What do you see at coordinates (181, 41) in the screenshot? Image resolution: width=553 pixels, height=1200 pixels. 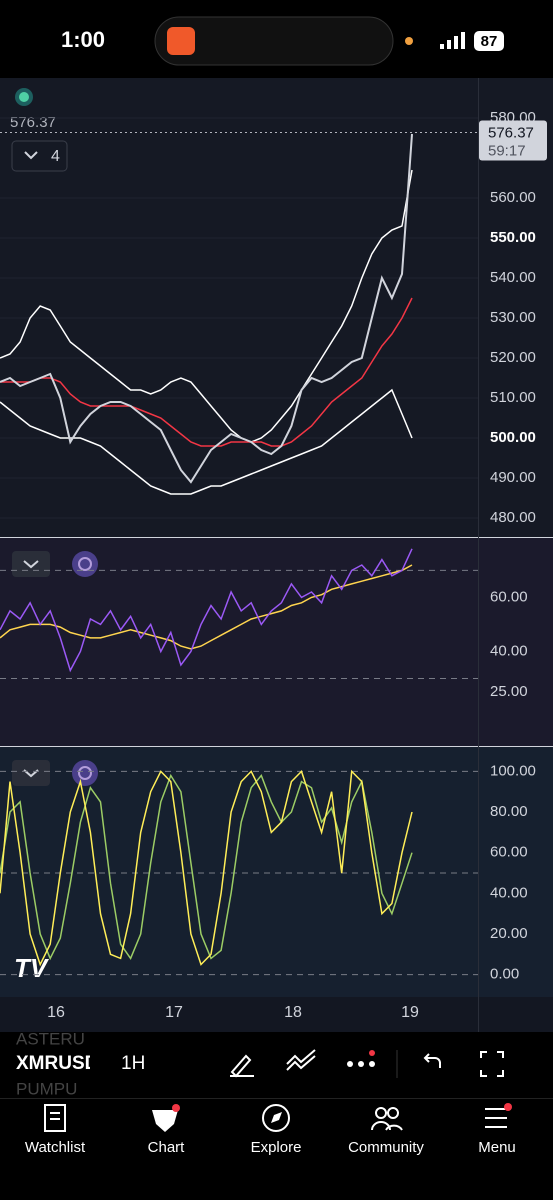 I see `app-icon` at bounding box center [181, 41].